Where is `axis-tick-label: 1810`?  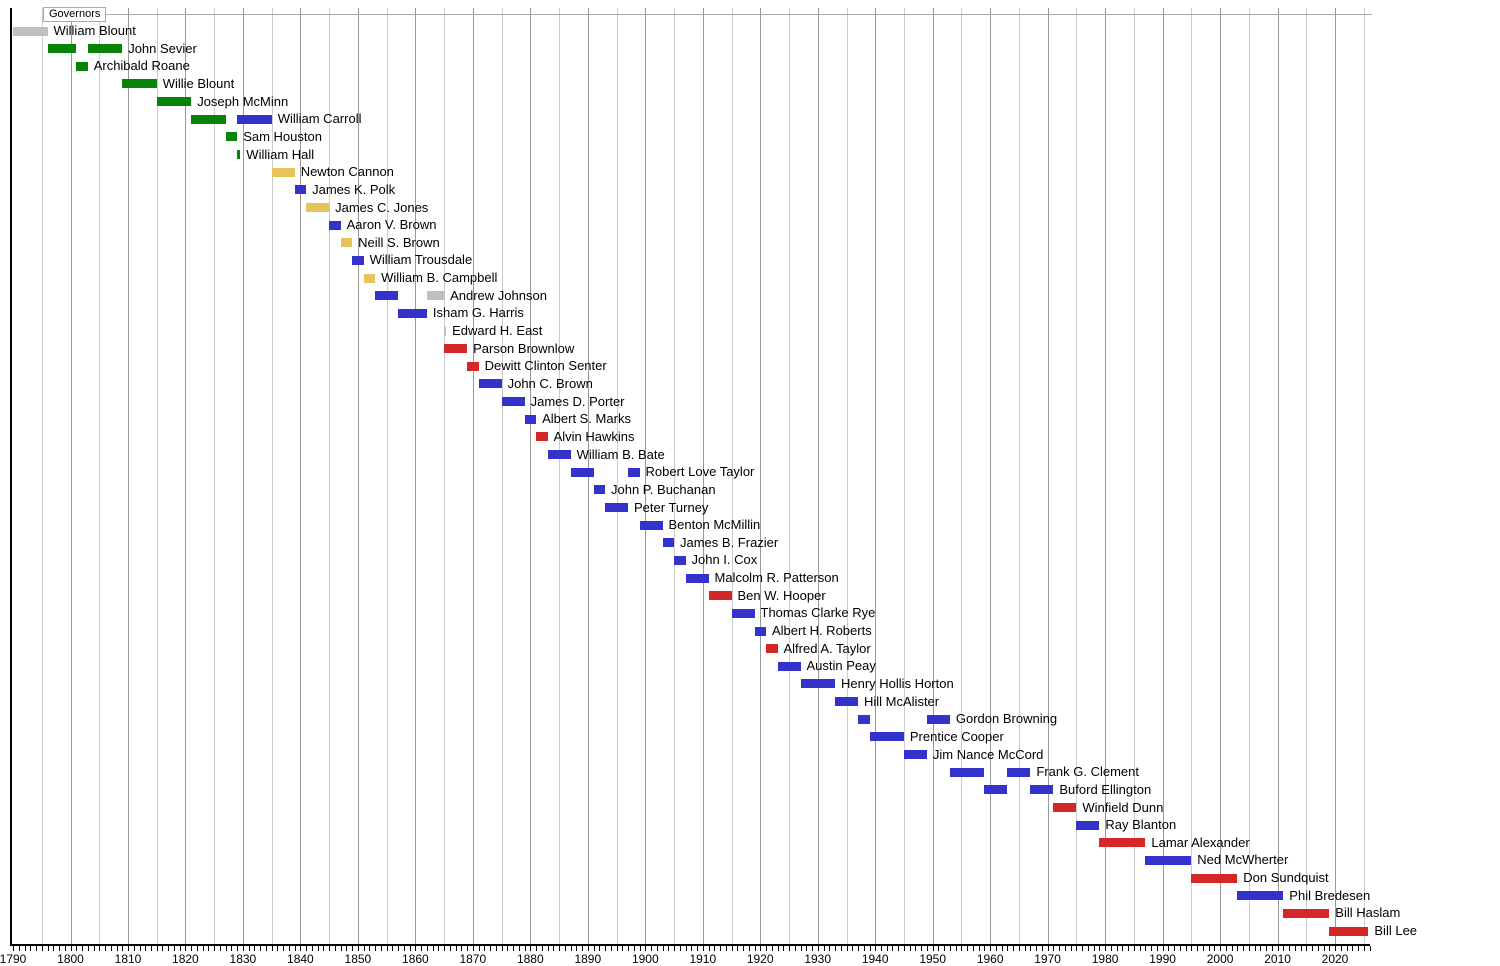
axis-tick-label: 1810 is located at coordinates (128, 959).